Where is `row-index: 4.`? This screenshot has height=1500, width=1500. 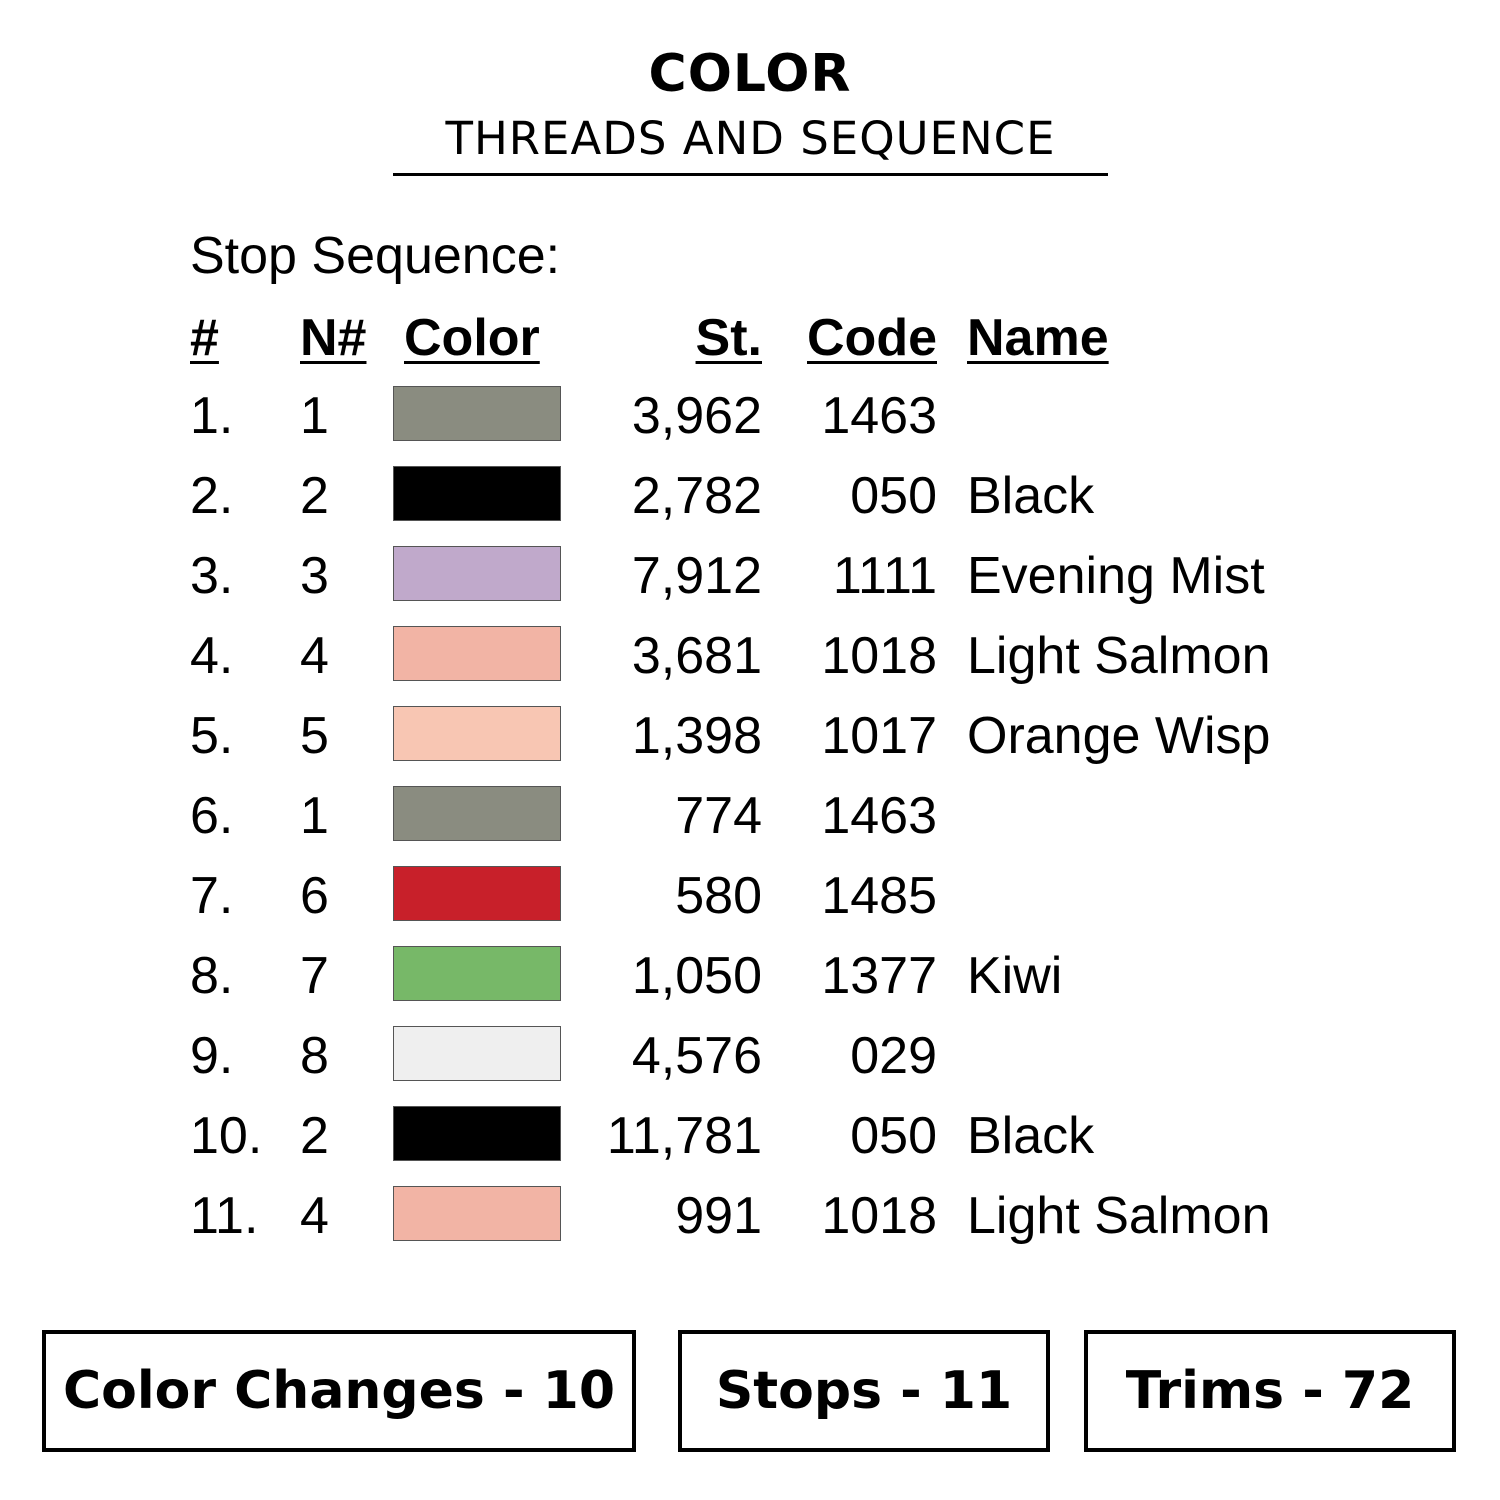
row-index: 4. is located at coordinates (212, 656).